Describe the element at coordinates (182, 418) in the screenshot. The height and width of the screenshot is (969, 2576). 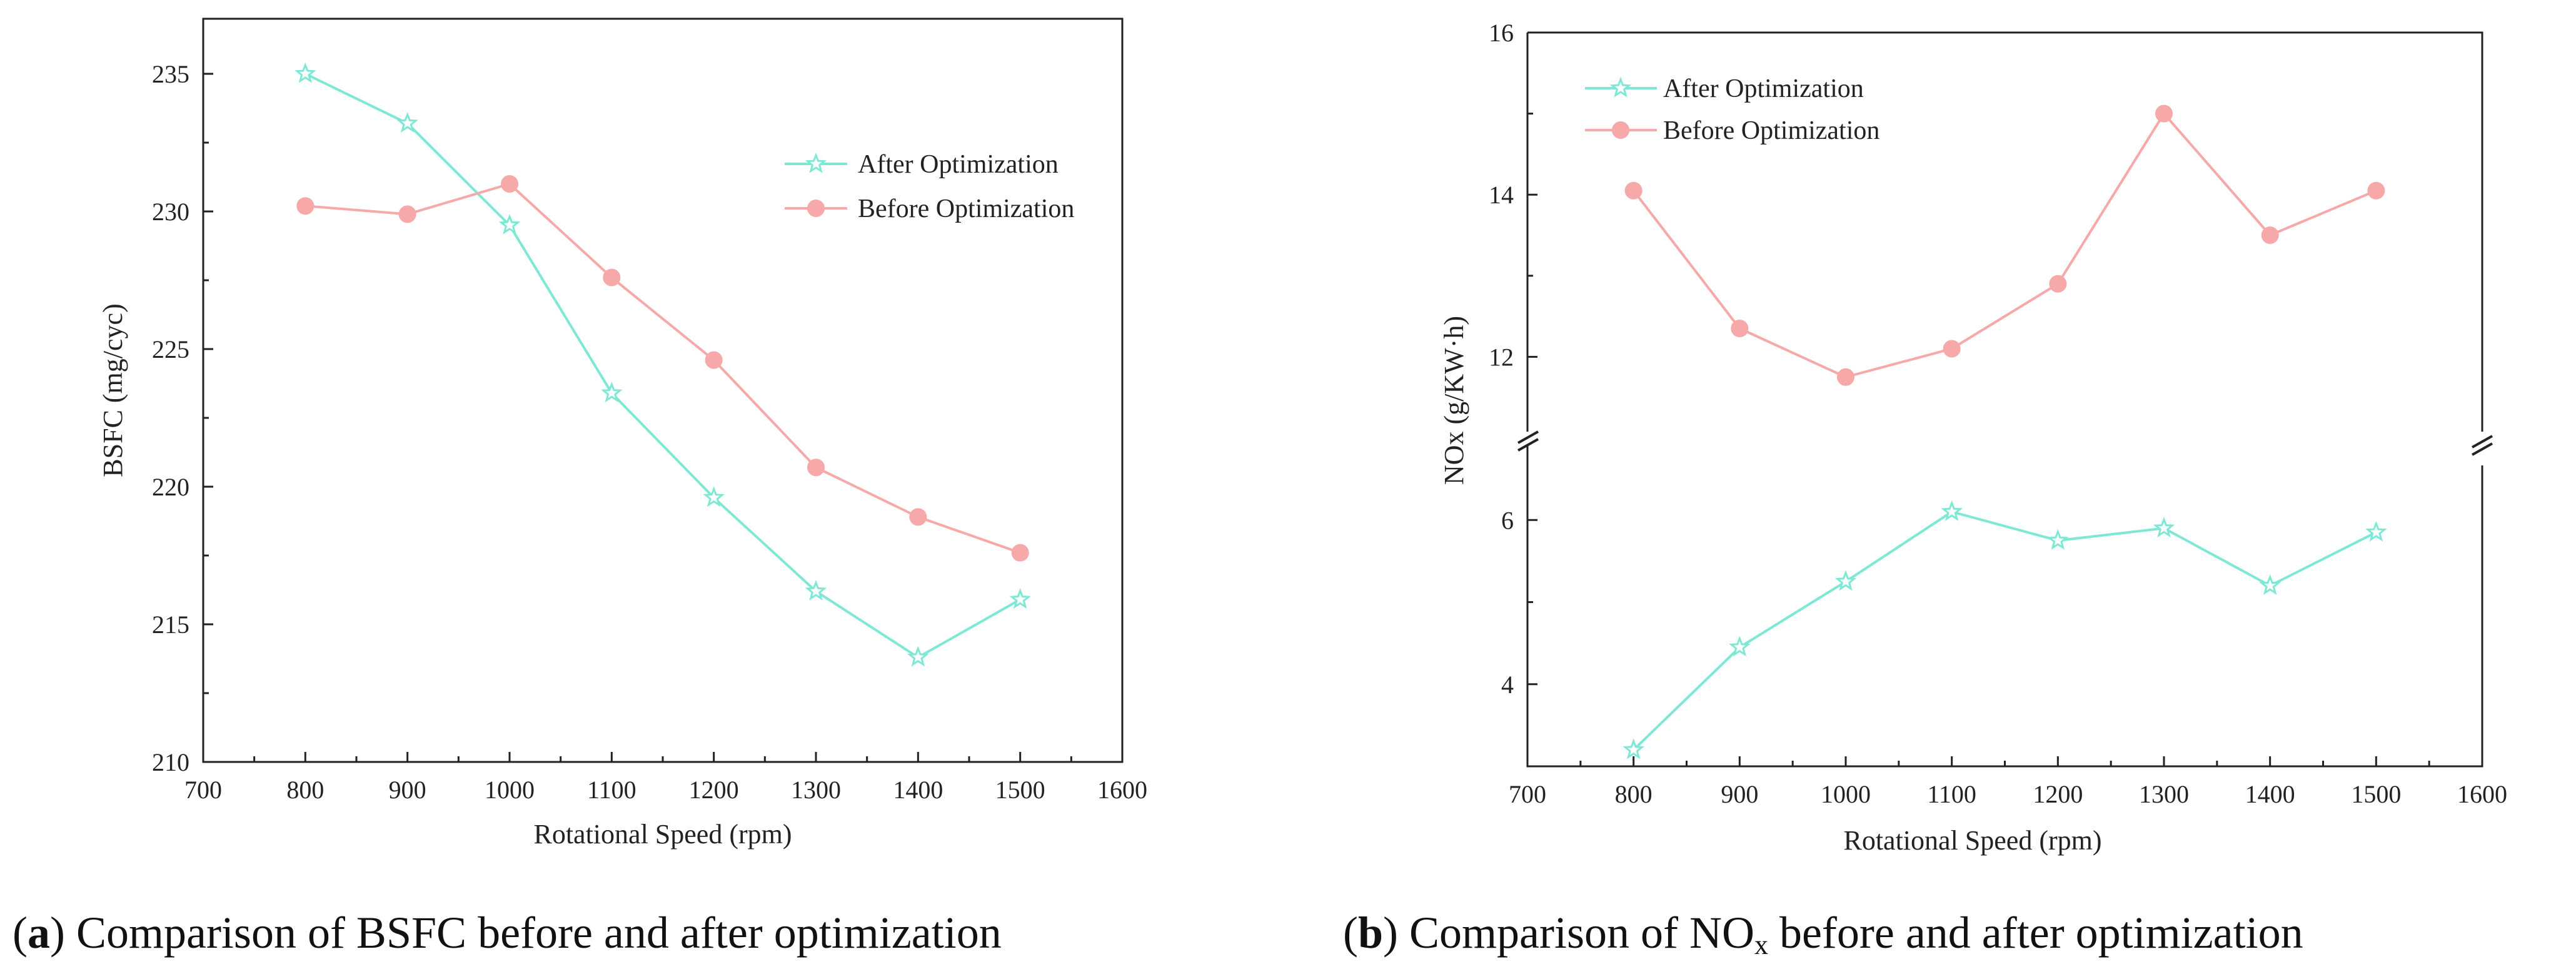
I see `chart-a-y-ticks: 210 215 220 225 230 235` at that location.